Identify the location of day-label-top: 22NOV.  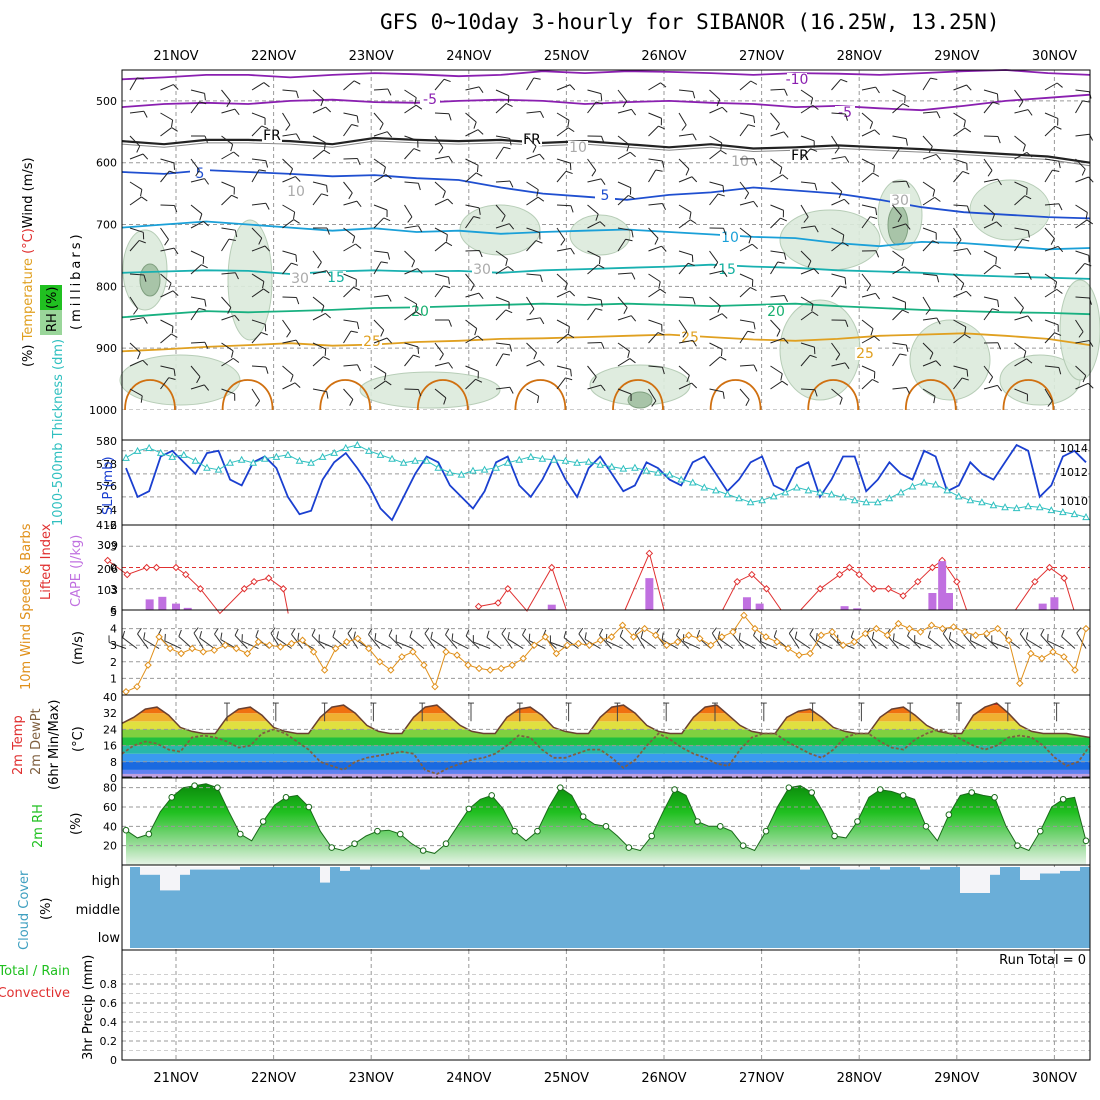
(273, 56).